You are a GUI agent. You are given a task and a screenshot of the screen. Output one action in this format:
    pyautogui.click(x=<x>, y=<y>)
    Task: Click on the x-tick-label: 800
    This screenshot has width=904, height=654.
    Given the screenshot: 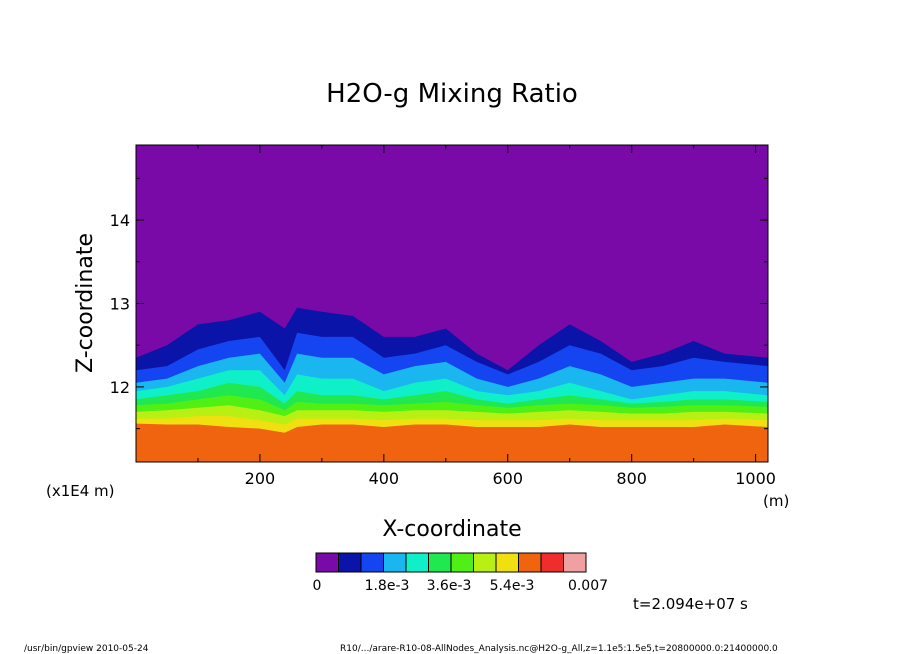 What is the action you would take?
    pyautogui.click(x=631, y=478)
    